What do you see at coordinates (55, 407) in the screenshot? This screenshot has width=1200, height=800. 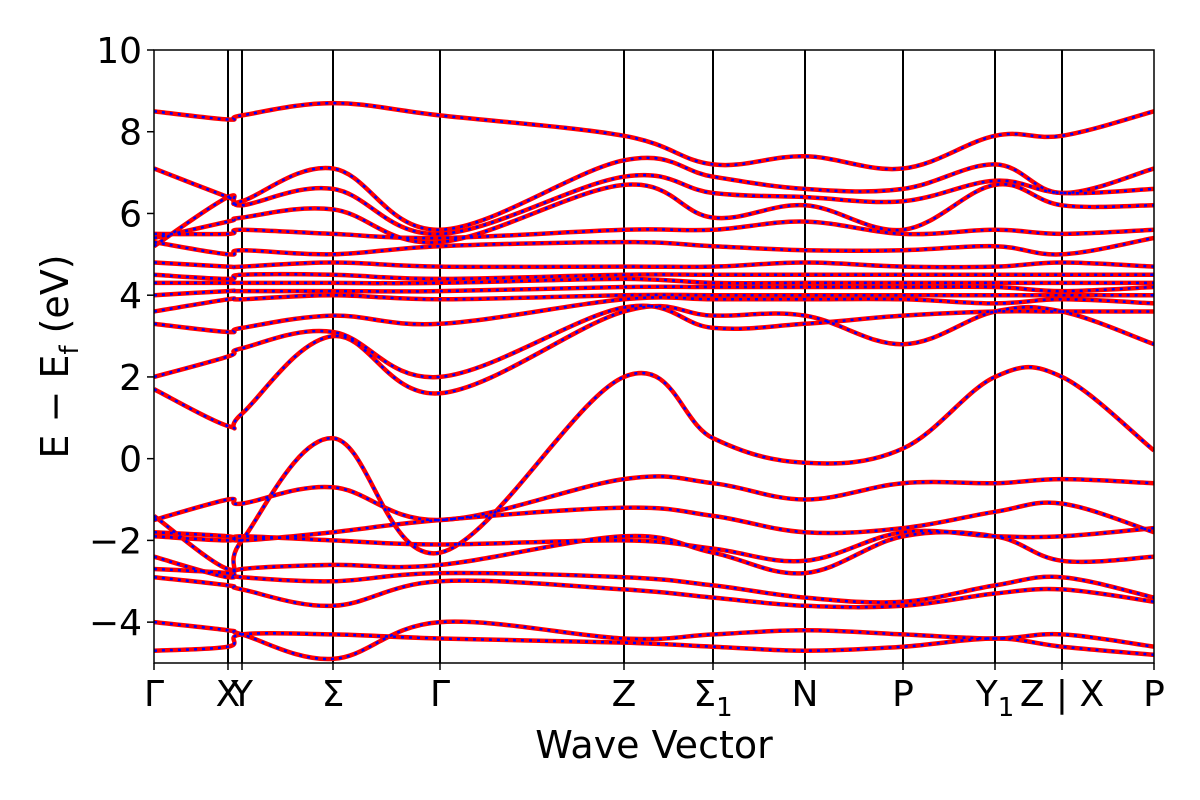 I see `y-axis-label-main: E − E` at bounding box center [55, 407].